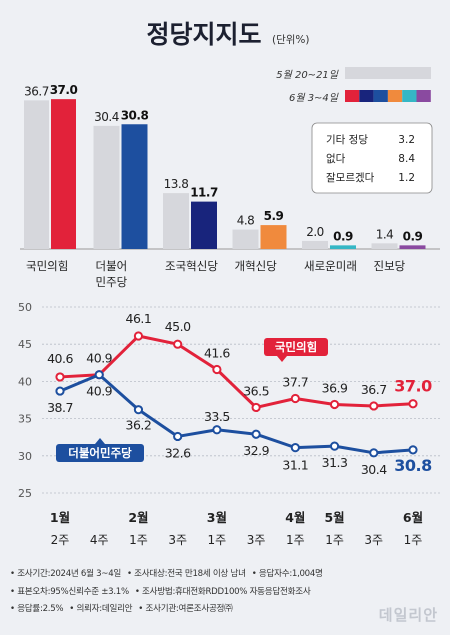 Image resolution: width=450 pixels, height=635 pixels. What do you see at coordinates (139, 318) in the screenshot?
I see `series-data-label: 46.1` at bounding box center [139, 318].